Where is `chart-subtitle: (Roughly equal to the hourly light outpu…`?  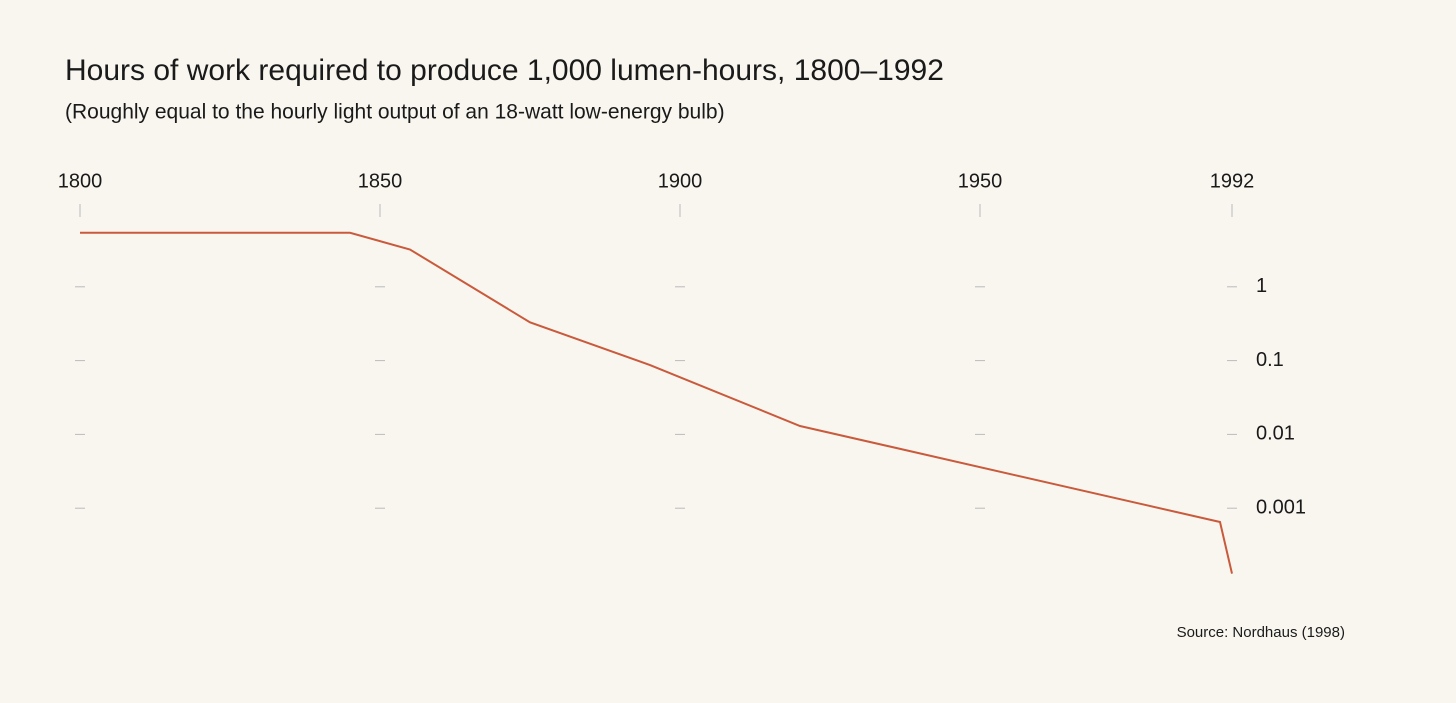 chart-subtitle: (Roughly equal to the hourly light outpu… is located at coordinates (395, 112).